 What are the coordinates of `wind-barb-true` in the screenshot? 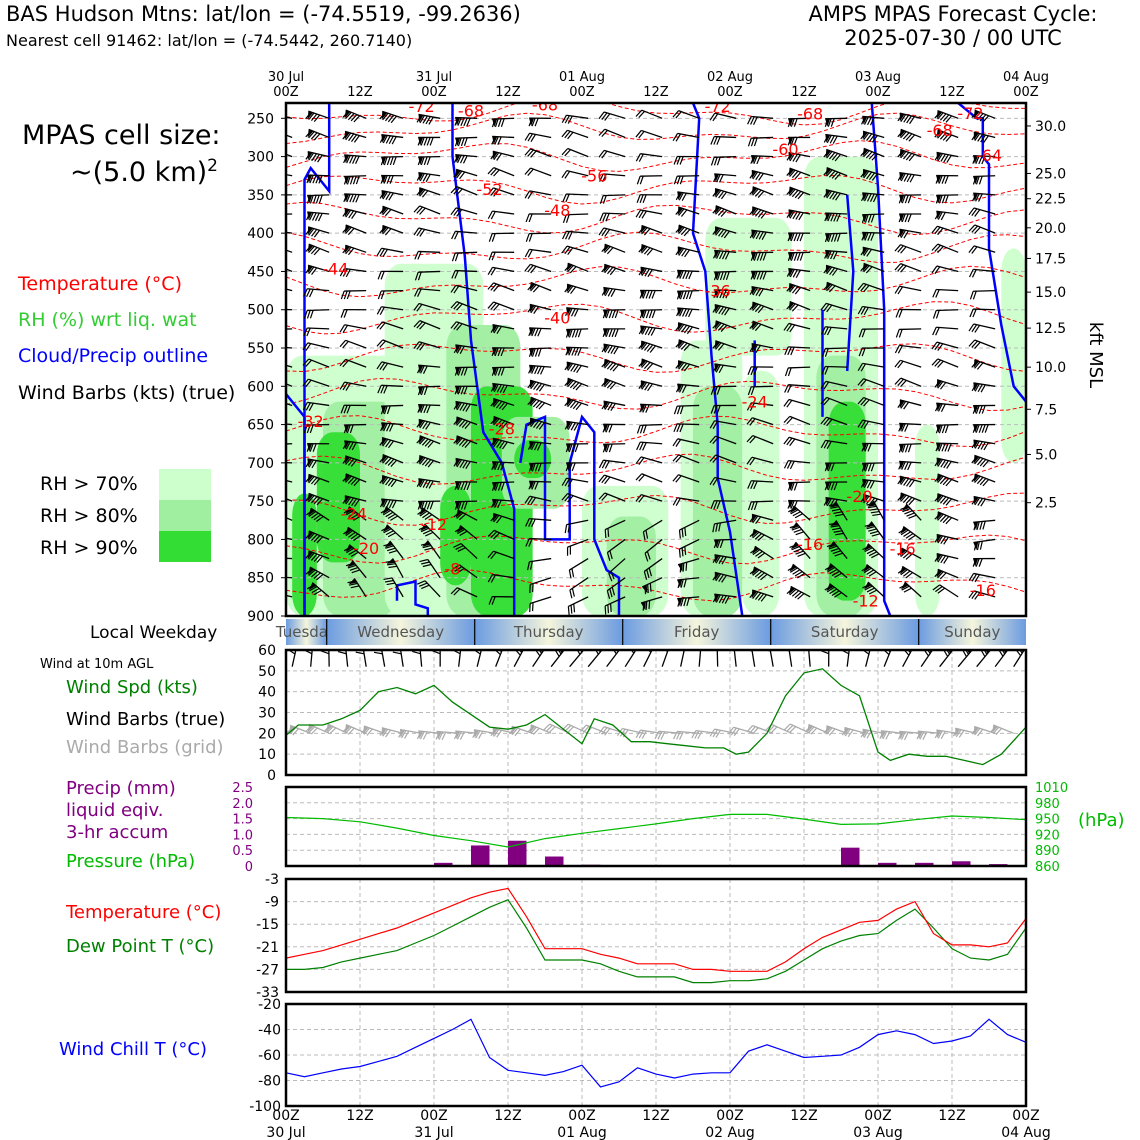 It's located at (539, 659).